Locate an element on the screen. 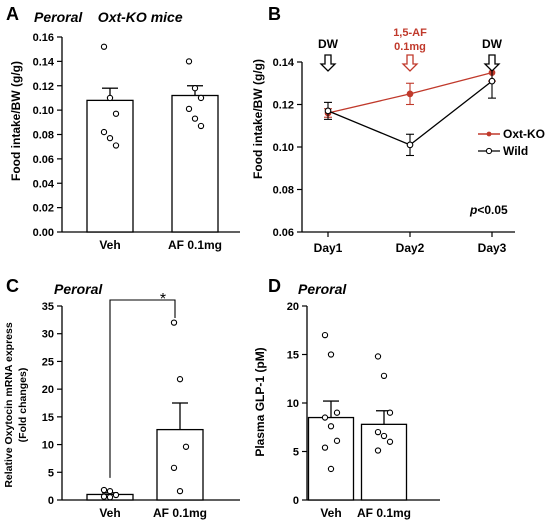  panel-a-bar is located at coordinates (110, 166).